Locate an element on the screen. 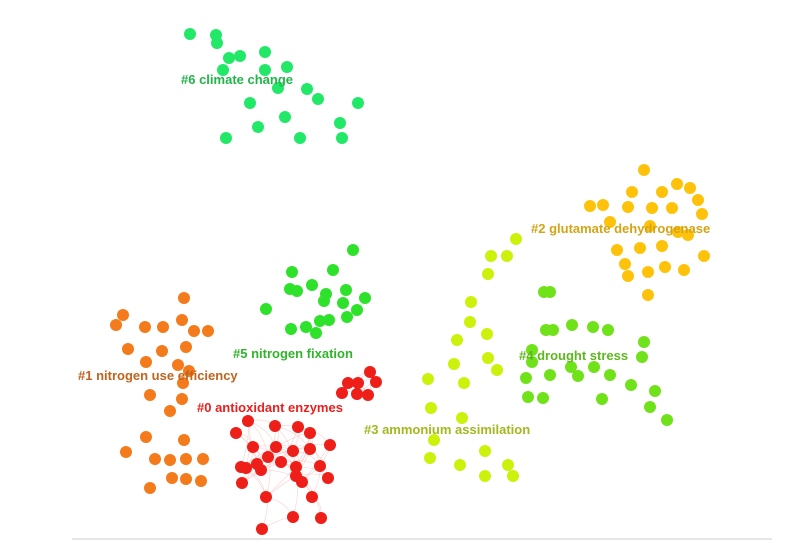 Image resolution: width=793 pixels, height=549 pixels. cluster-label-nitrogen-fixation: #5 nitrogen fixation is located at coordinates (293, 353).